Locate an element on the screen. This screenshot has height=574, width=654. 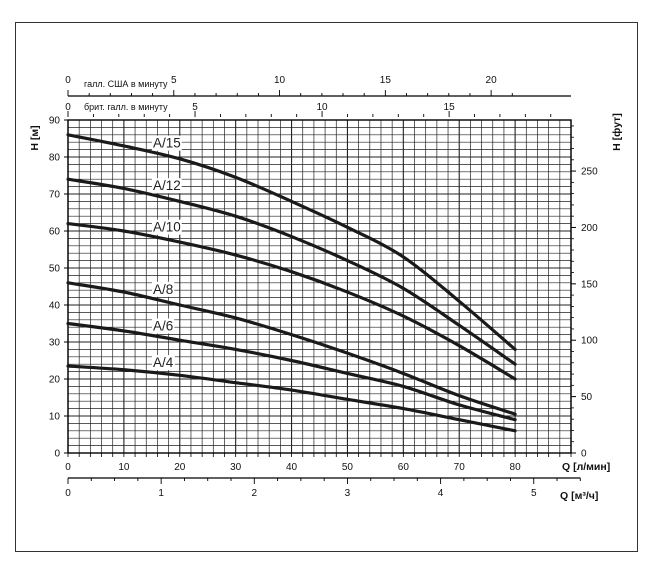
curve-label-a-10: A/10 is located at coordinates (167, 227).